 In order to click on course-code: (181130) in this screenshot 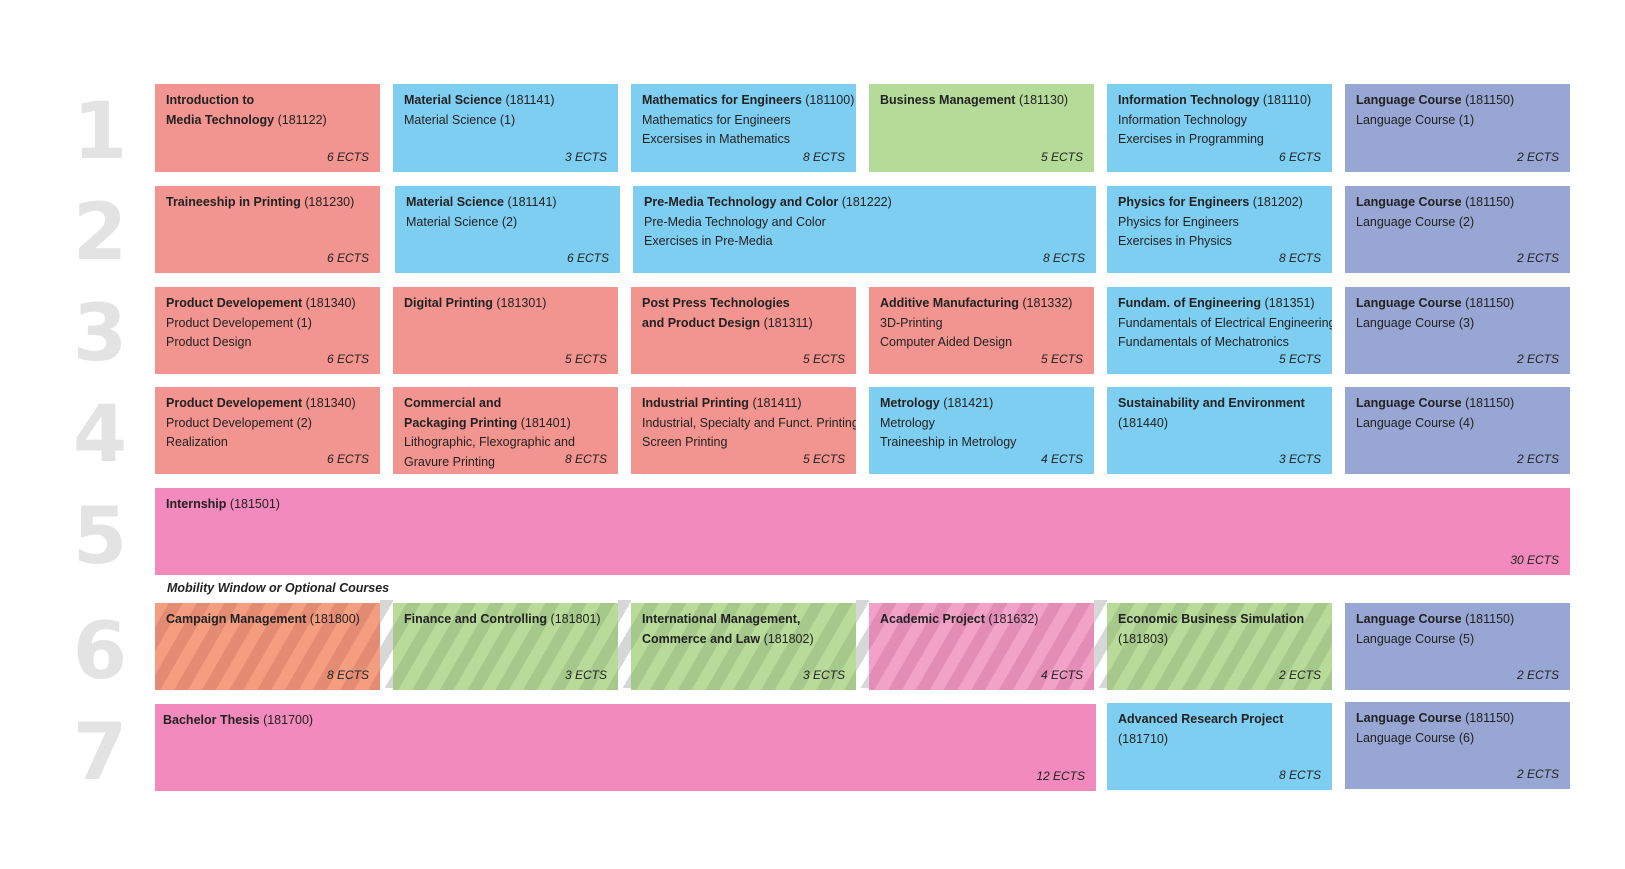, I will do `click(1043, 100)`.